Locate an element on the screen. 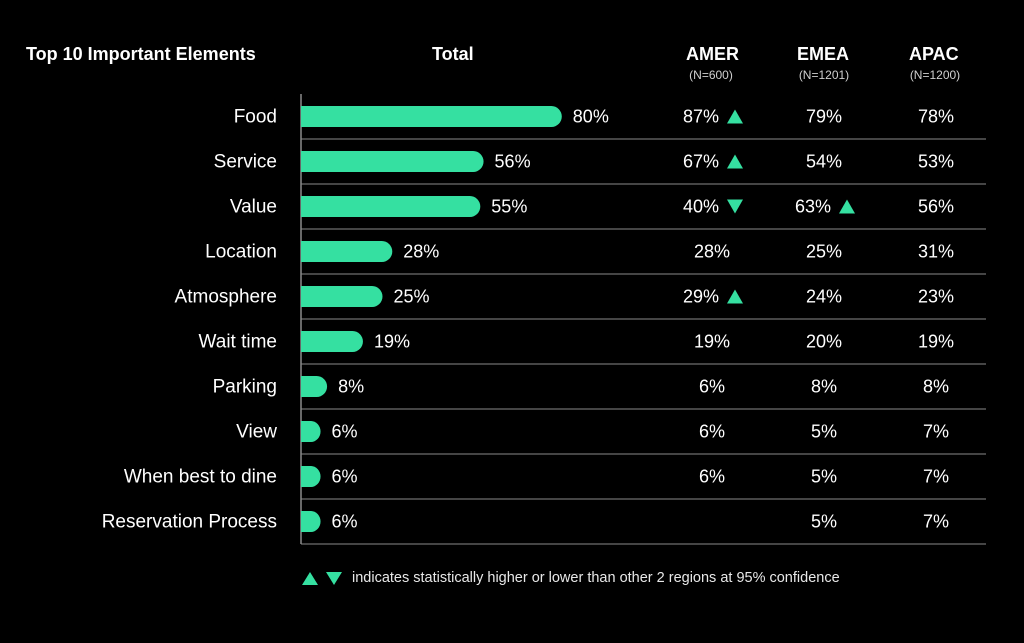 This screenshot has width=1024, height=643. total-value-label: 25% is located at coordinates (412, 297).